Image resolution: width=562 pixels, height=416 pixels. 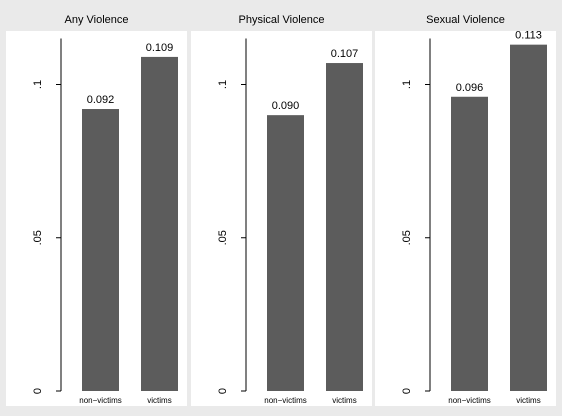 What do you see at coordinates (101, 100) in the screenshot?
I see `data-label: 0.092` at bounding box center [101, 100].